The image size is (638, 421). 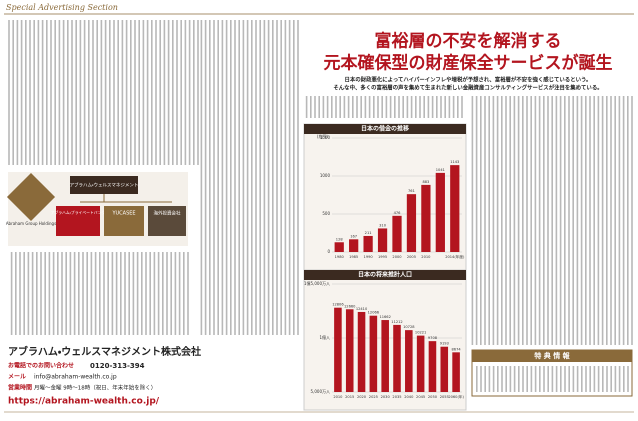 What do you see at coordinates (167, 213) in the screenshot?
I see `group-overseas: 海外投資会社` at bounding box center [167, 213].